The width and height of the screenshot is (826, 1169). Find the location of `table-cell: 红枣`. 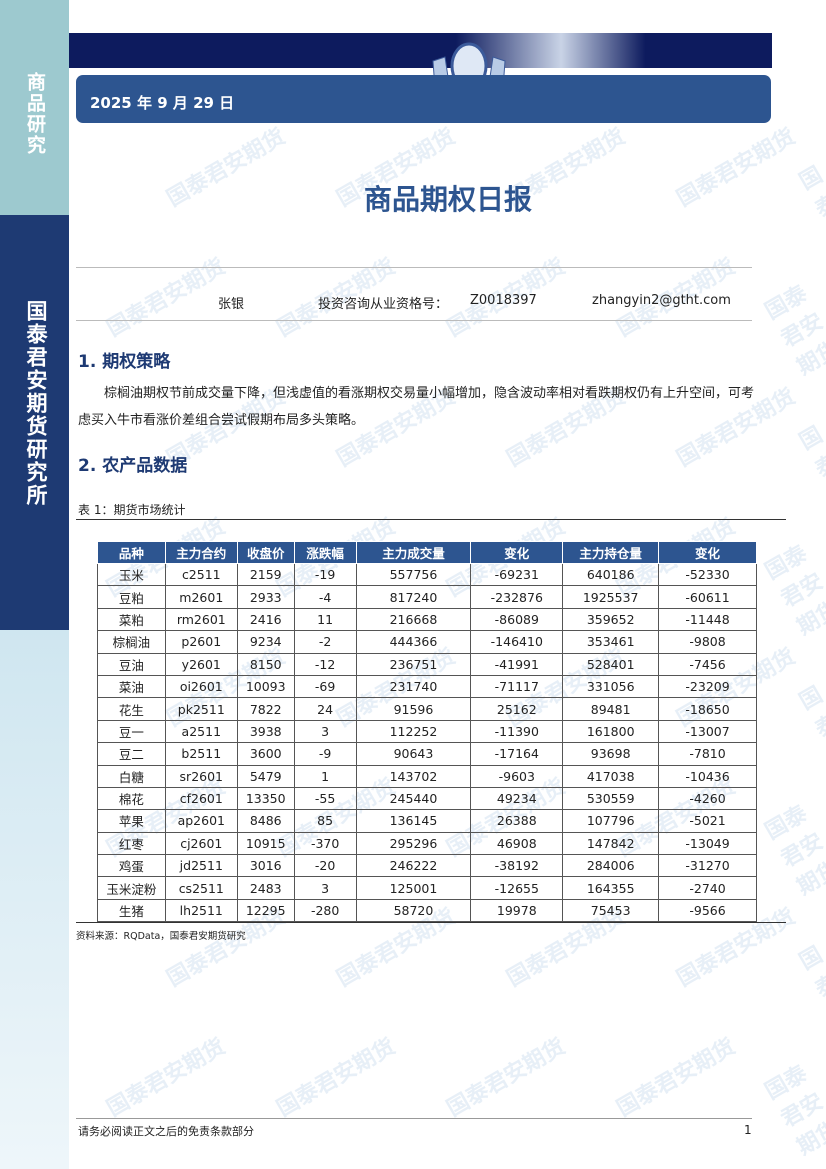

table-cell: 红枣 is located at coordinates (131, 843).